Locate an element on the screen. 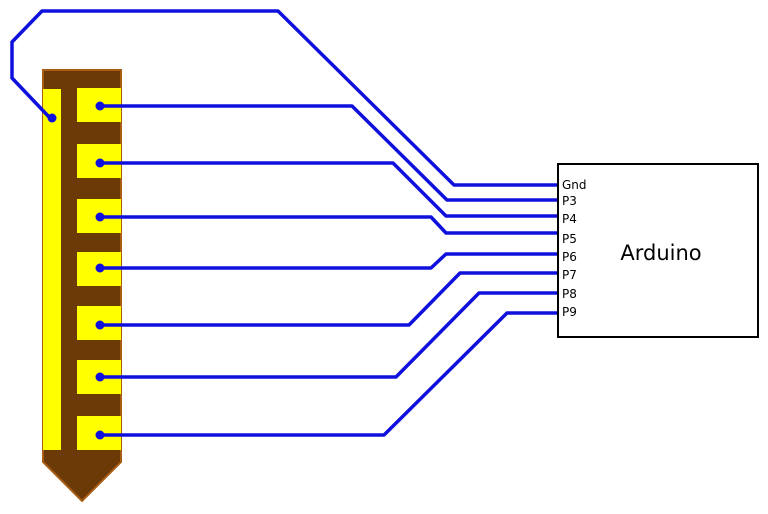 This screenshot has height=514, width=768. pin-label-p6: P6 is located at coordinates (569, 257).